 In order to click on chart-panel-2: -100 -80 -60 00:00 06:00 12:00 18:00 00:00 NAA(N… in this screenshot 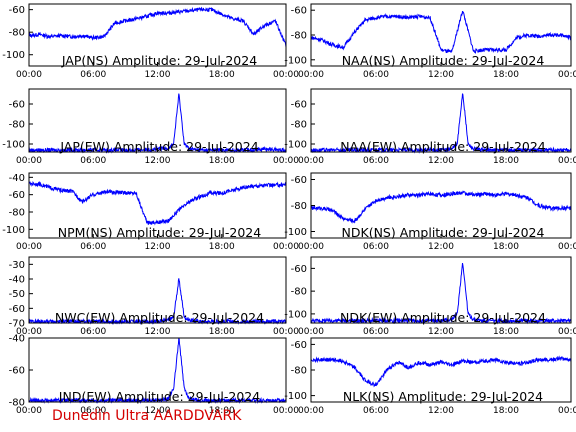, I will do `click(430, 41)`.